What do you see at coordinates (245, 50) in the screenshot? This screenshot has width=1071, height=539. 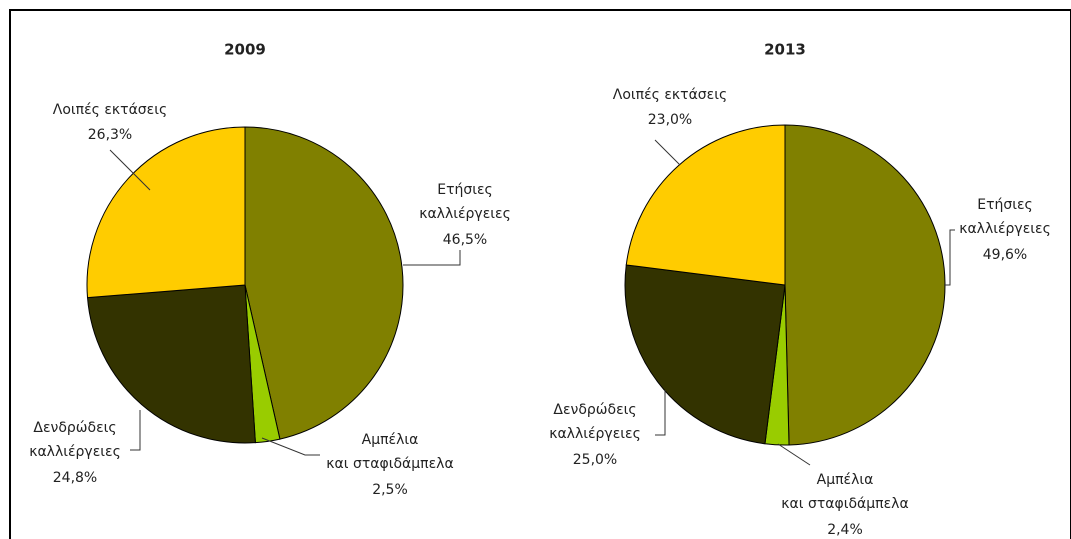 I see `chart-title: 2009` at bounding box center [245, 50].